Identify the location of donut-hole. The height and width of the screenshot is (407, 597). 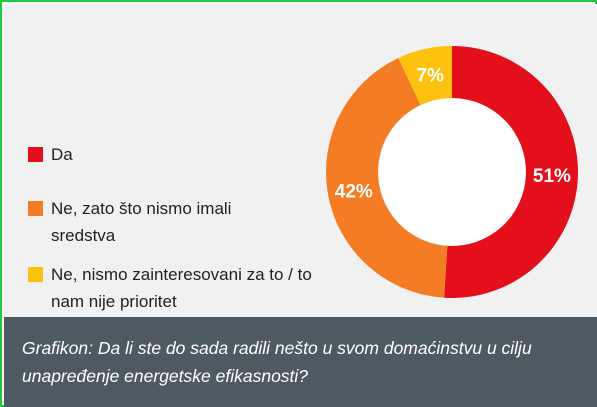
(452, 172).